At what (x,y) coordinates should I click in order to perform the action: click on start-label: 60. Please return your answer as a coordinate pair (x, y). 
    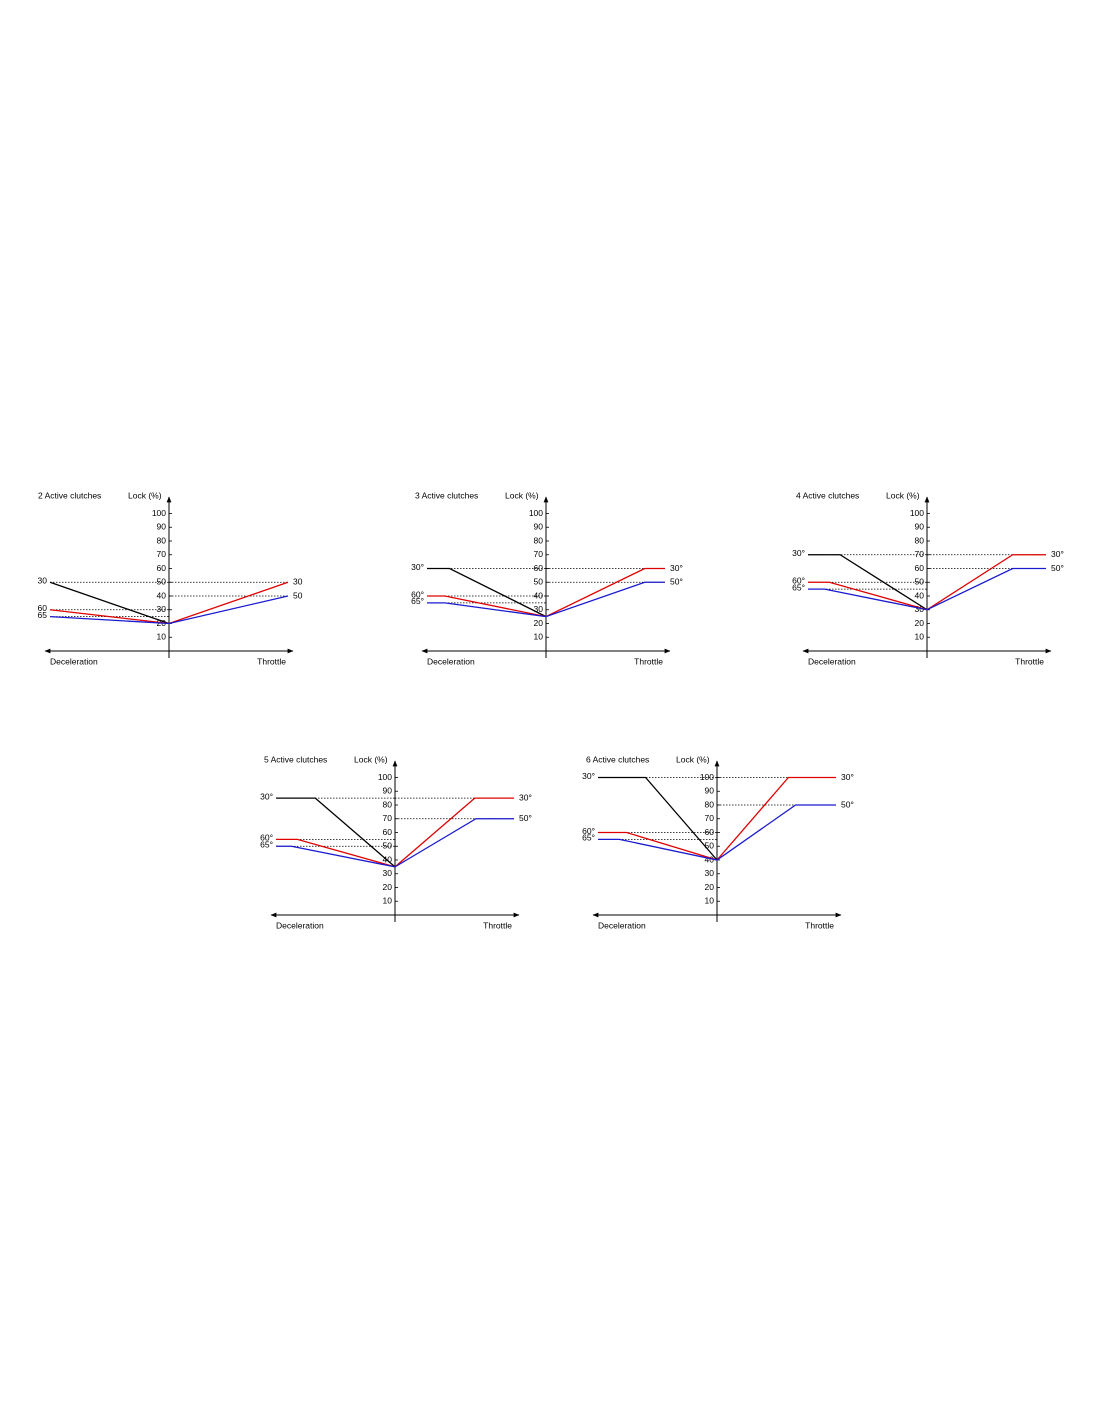
    Looking at the image, I should click on (43, 608).